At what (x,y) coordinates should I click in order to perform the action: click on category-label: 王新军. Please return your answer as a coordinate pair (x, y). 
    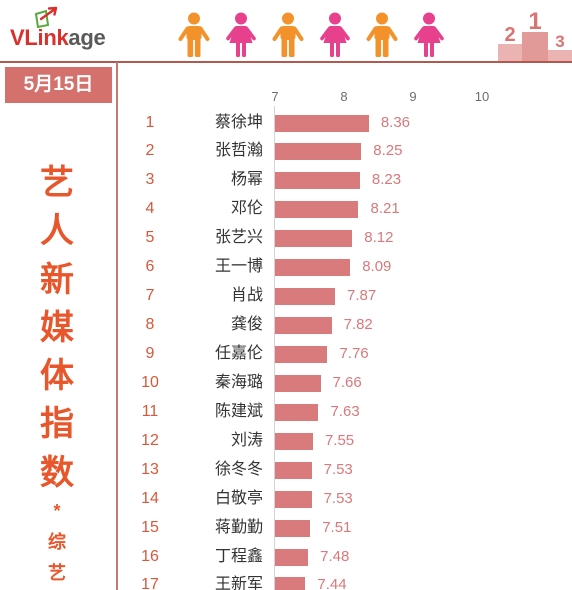
    Looking at the image, I should click on (238, 583).